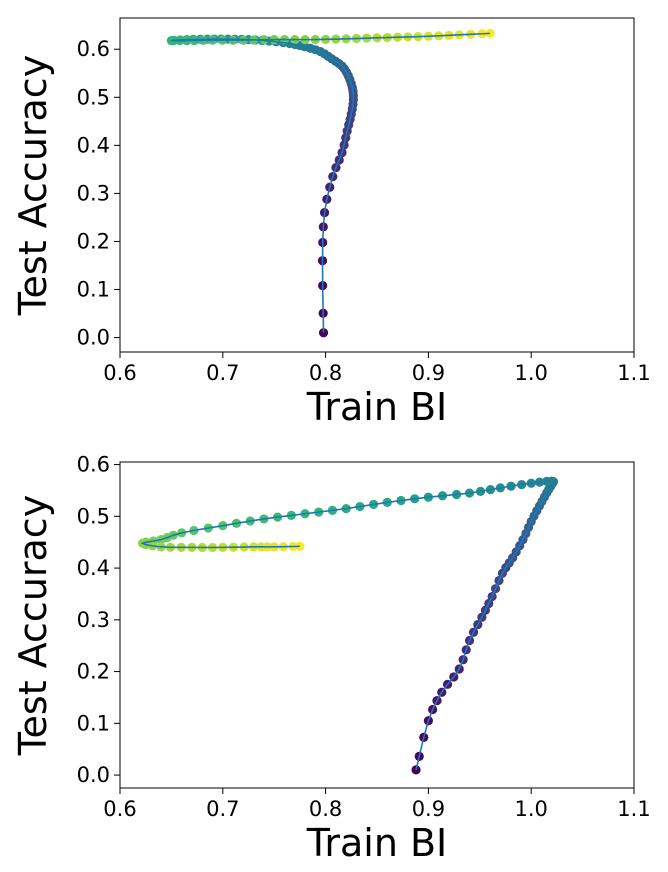 The width and height of the screenshot is (668, 872). I want to click on y-axis-bottom: 0.0 0.1 0.2 0.3 0.4 0.5 0.6, so click(98, 620).